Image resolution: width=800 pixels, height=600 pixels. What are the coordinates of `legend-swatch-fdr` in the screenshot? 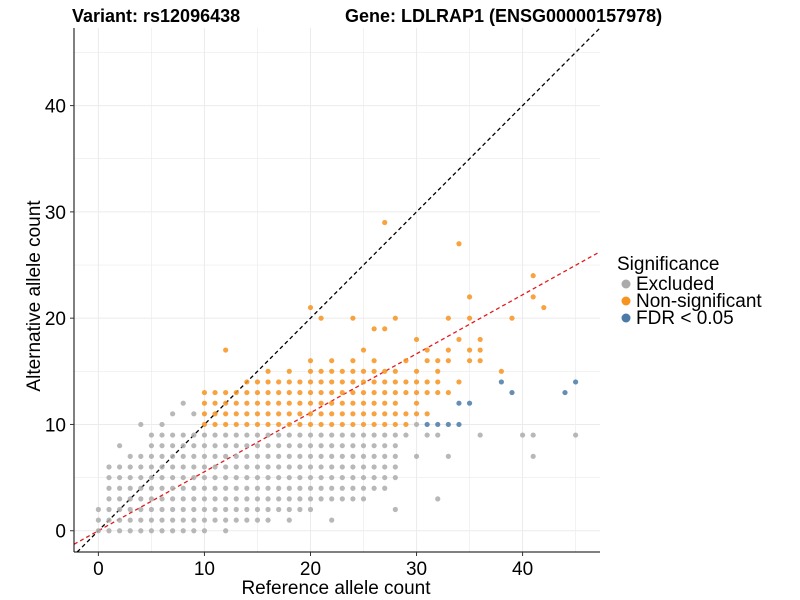 It's located at (626, 318).